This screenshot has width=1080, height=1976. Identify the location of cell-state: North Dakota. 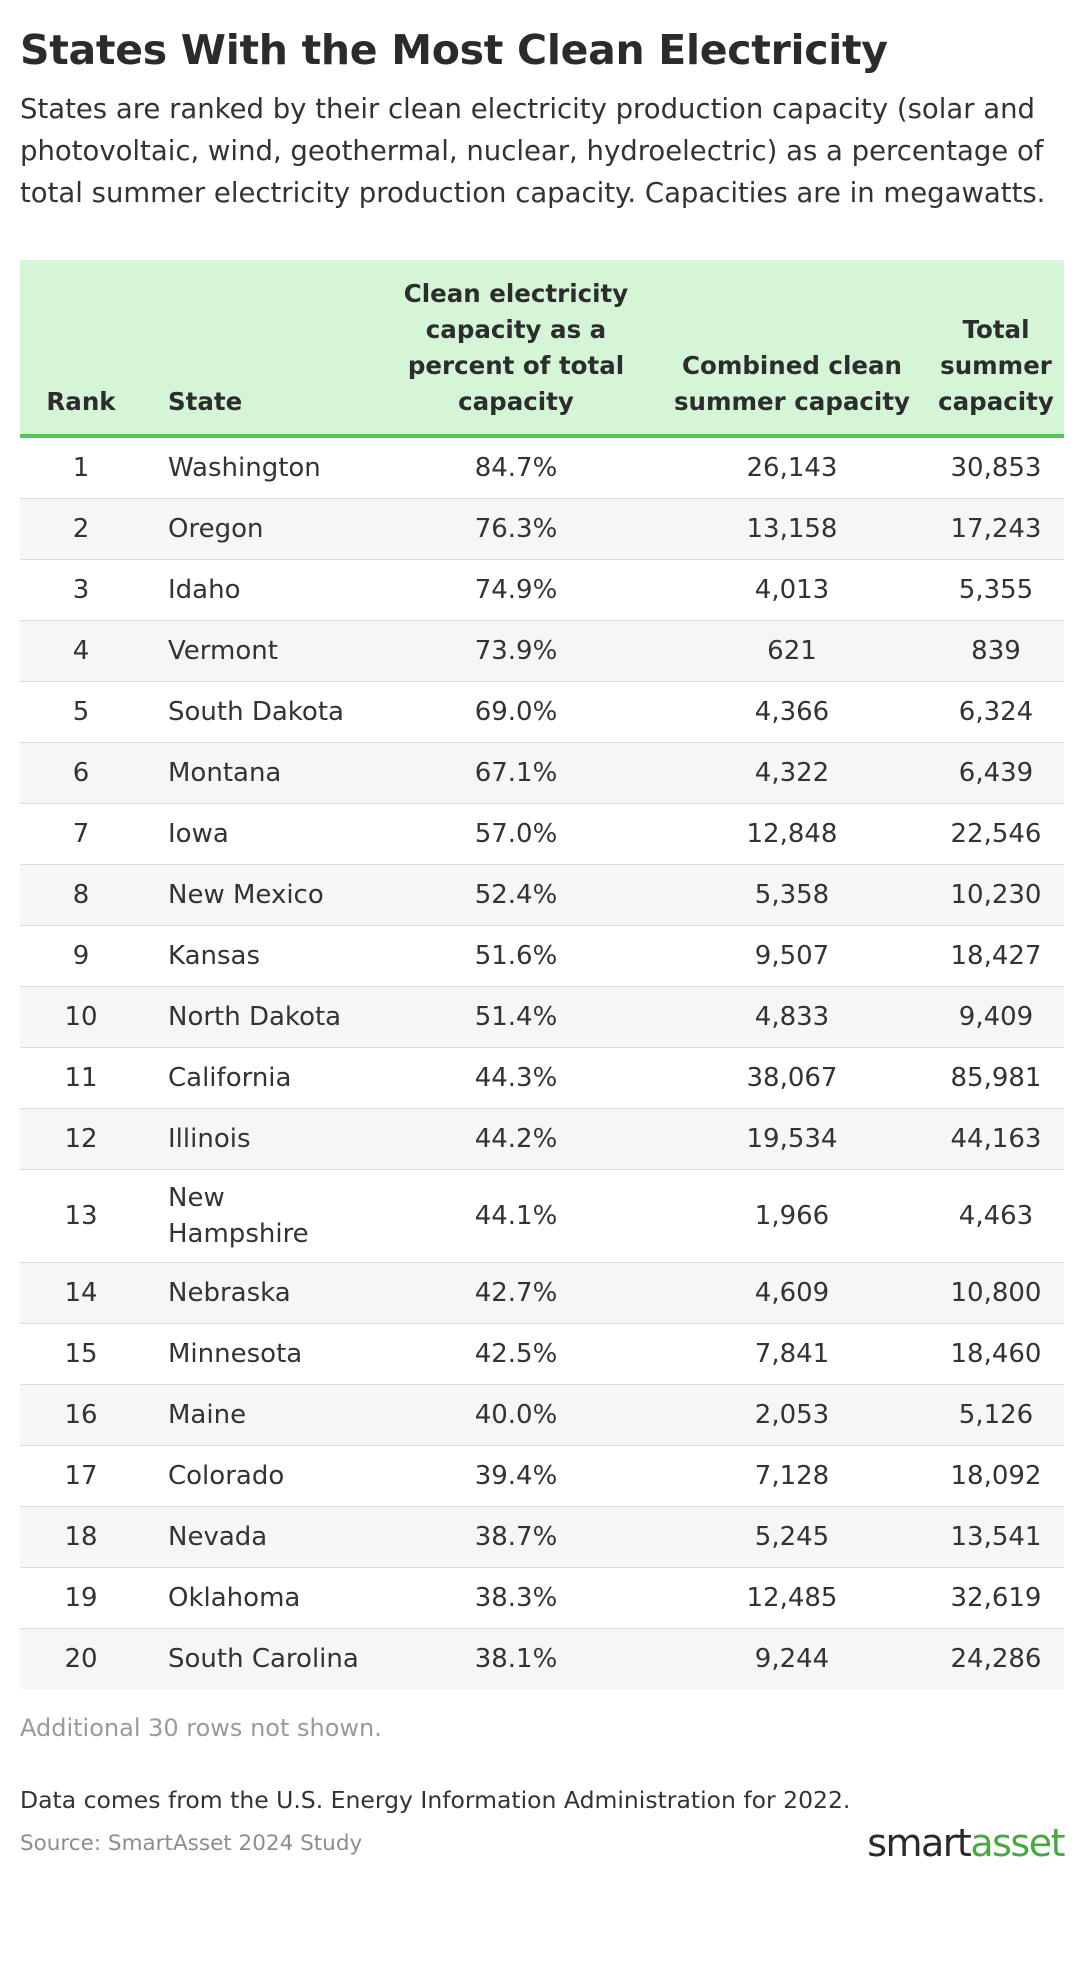
(259, 1017).